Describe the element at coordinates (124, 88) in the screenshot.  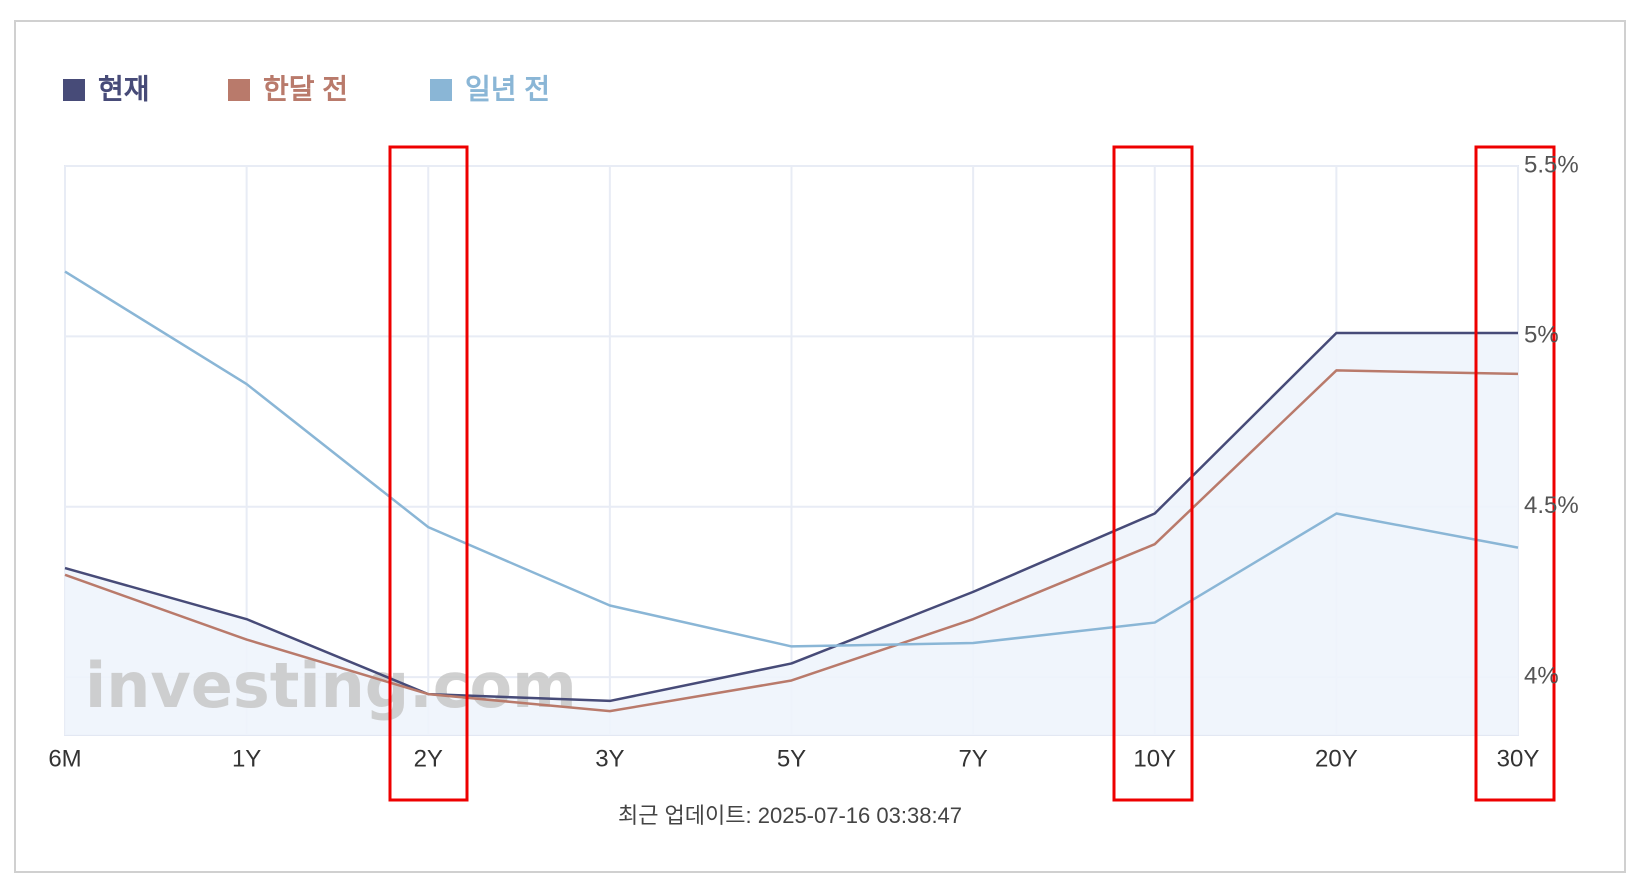
I see `legend-label: 현재` at that location.